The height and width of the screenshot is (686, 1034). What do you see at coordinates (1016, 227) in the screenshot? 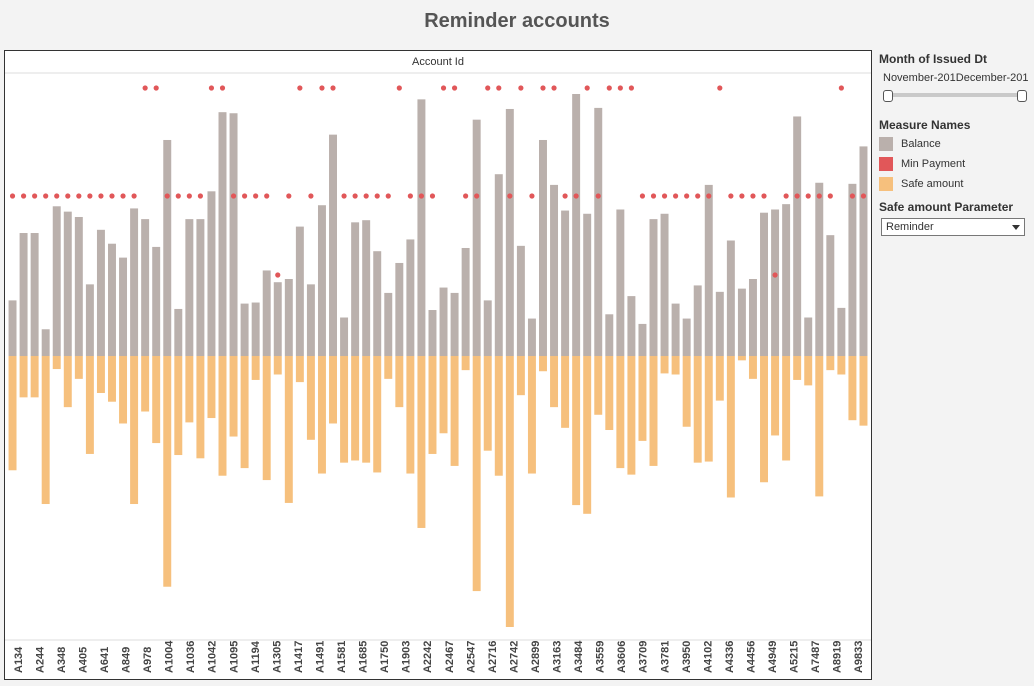
I see `chevron-down-icon` at bounding box center [1016, 227].